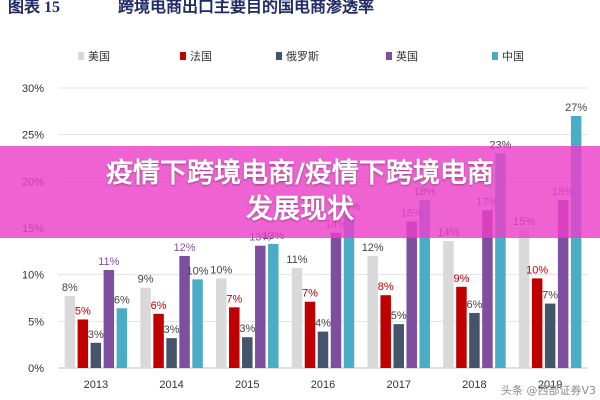 Image resolution: width=600 pixels, height=400 pixels. I want to click on data-label: 4%, so click(323, 324).